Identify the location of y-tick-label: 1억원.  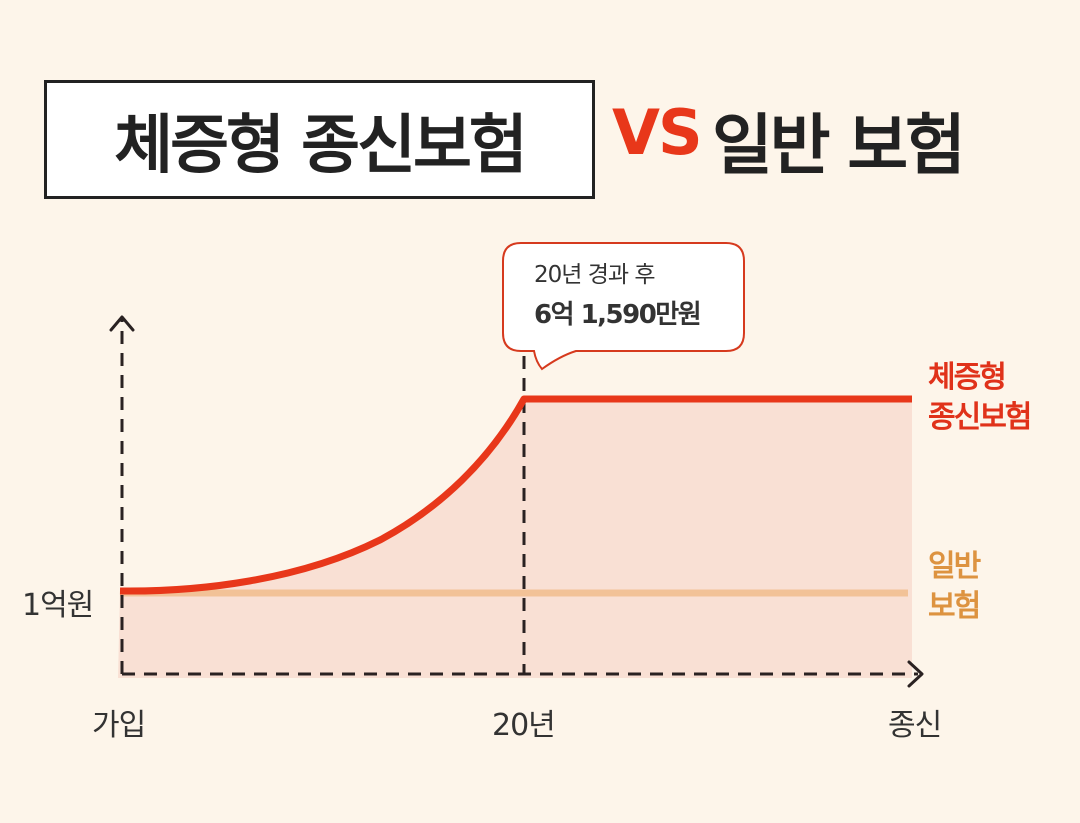
(58, 605).